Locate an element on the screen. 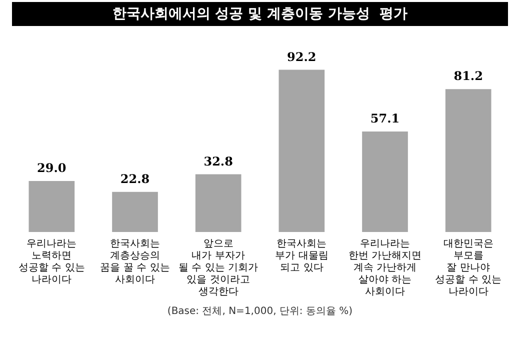 The image size is (520, 339). x-tick-label: 앞으로 내가 부자가 될 수 있는 기회가 있을 것이라고 생각한다 is located at coordinates (218, 268).